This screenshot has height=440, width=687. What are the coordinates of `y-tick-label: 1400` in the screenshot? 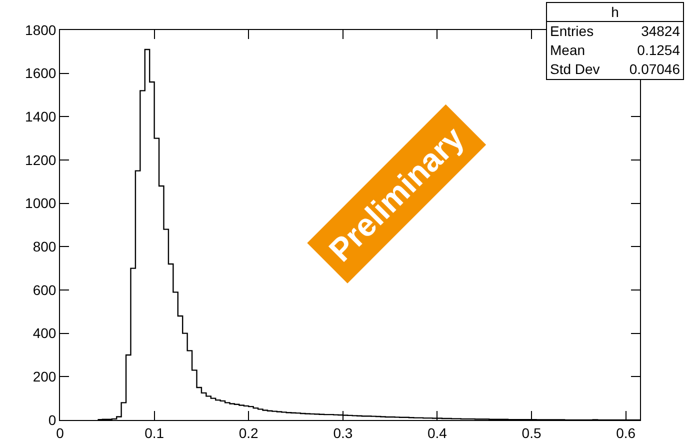 It's located at (40, 116).